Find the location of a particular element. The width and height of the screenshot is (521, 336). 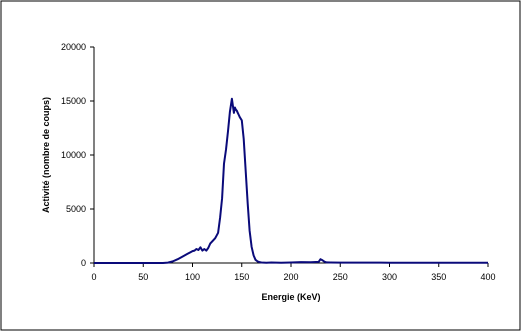

y-tick-label: 5000 is located at coordinates (76, 209).